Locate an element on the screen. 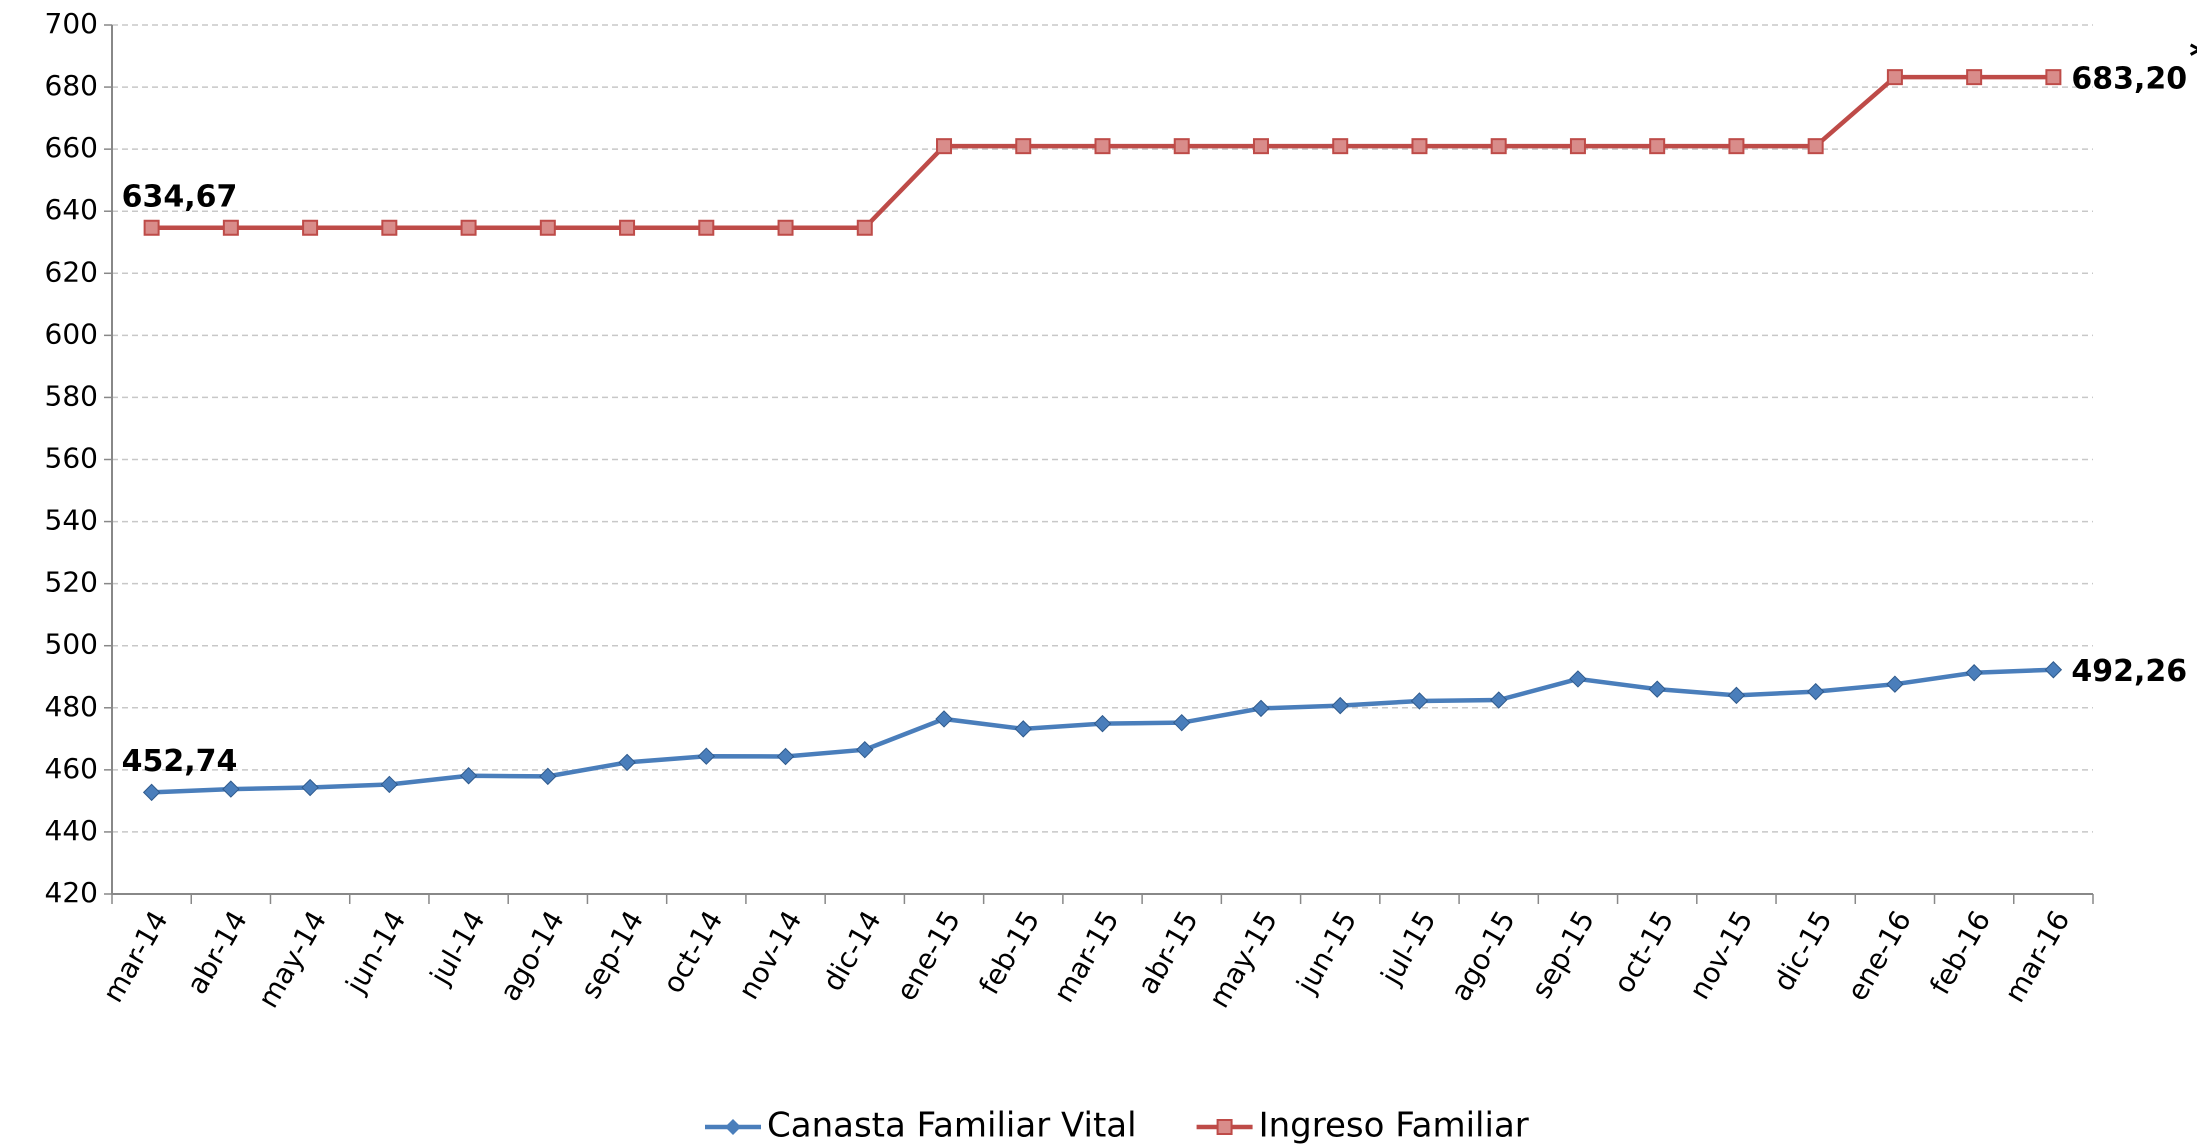  x-tick-label: jul-14 is located at coordinates (457, 948).